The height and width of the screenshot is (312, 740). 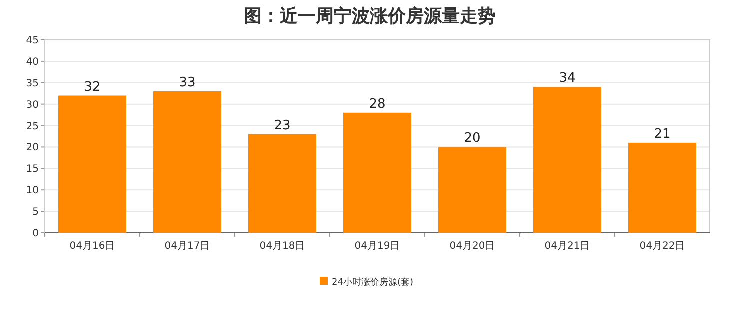 I want to click on data-label: 34, so click(x=567, y=78).